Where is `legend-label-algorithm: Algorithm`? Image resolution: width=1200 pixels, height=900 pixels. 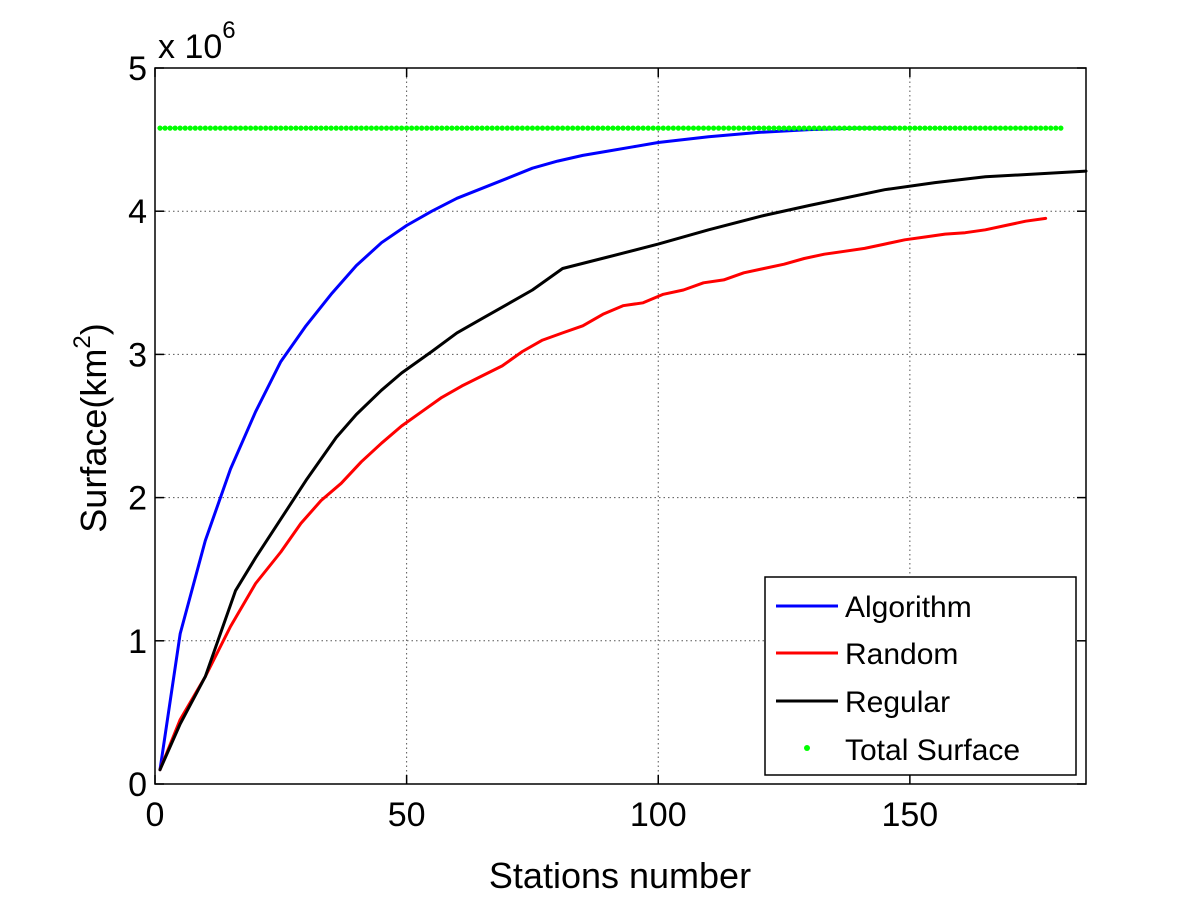 legend-label-algorithm: Algorithm is located at coordinates (908, 607).